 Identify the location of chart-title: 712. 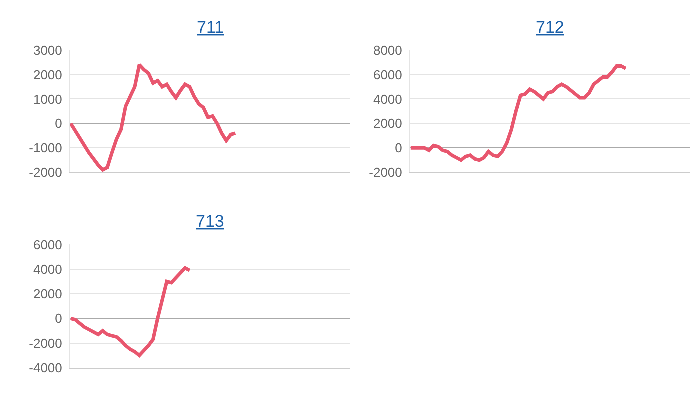
(550, 27).